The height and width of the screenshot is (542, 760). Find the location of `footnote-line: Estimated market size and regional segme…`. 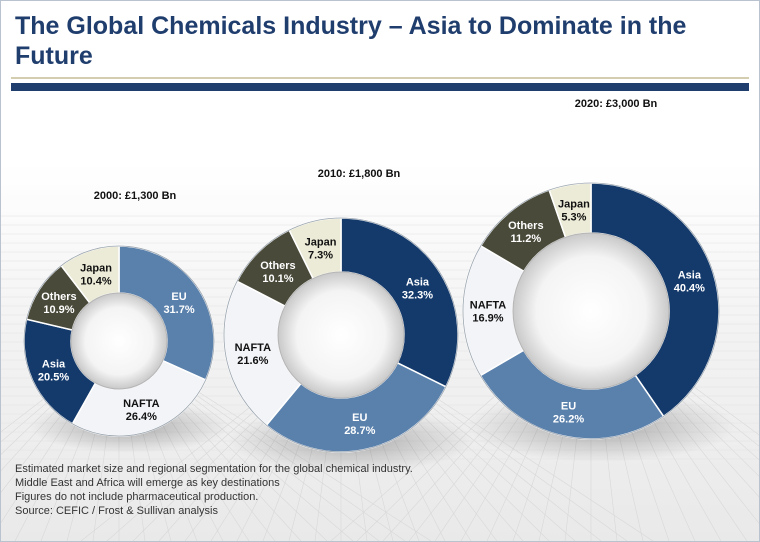

footnote-line: Estimated market size and regional segme… is located at coordinates (214, 469).